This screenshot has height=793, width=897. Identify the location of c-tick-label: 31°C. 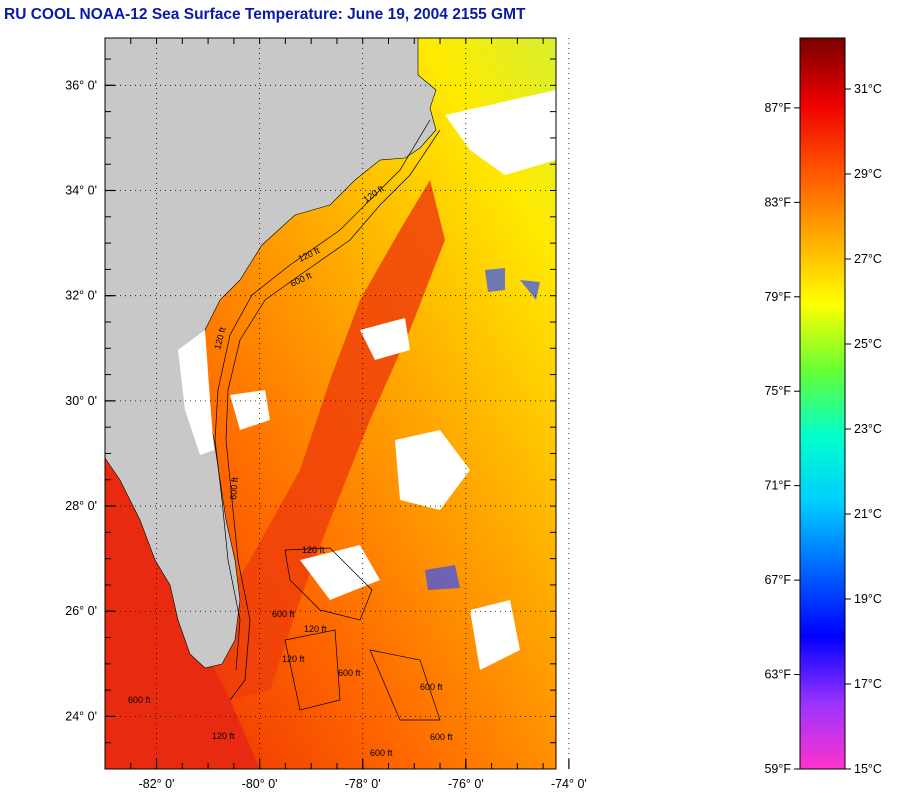
(868, 89).